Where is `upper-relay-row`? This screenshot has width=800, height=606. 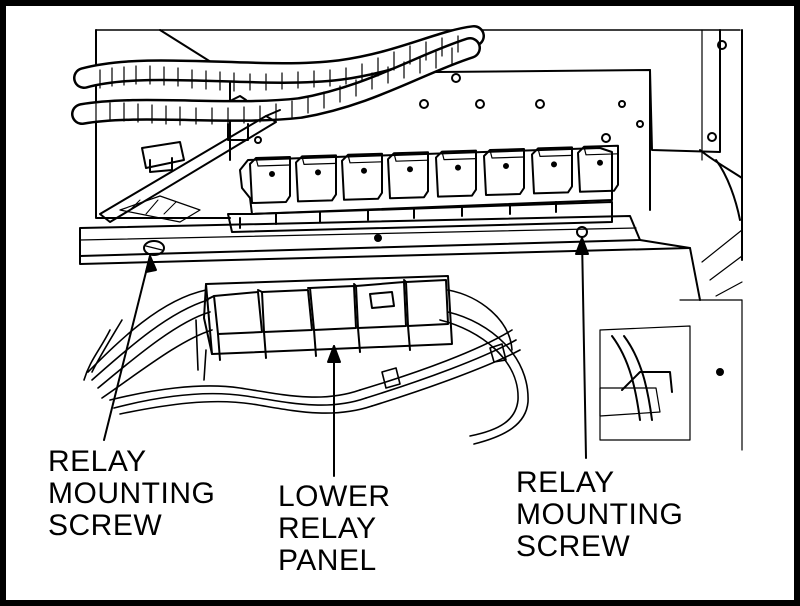
upper-relay-row is located at coordinates (423, 188).